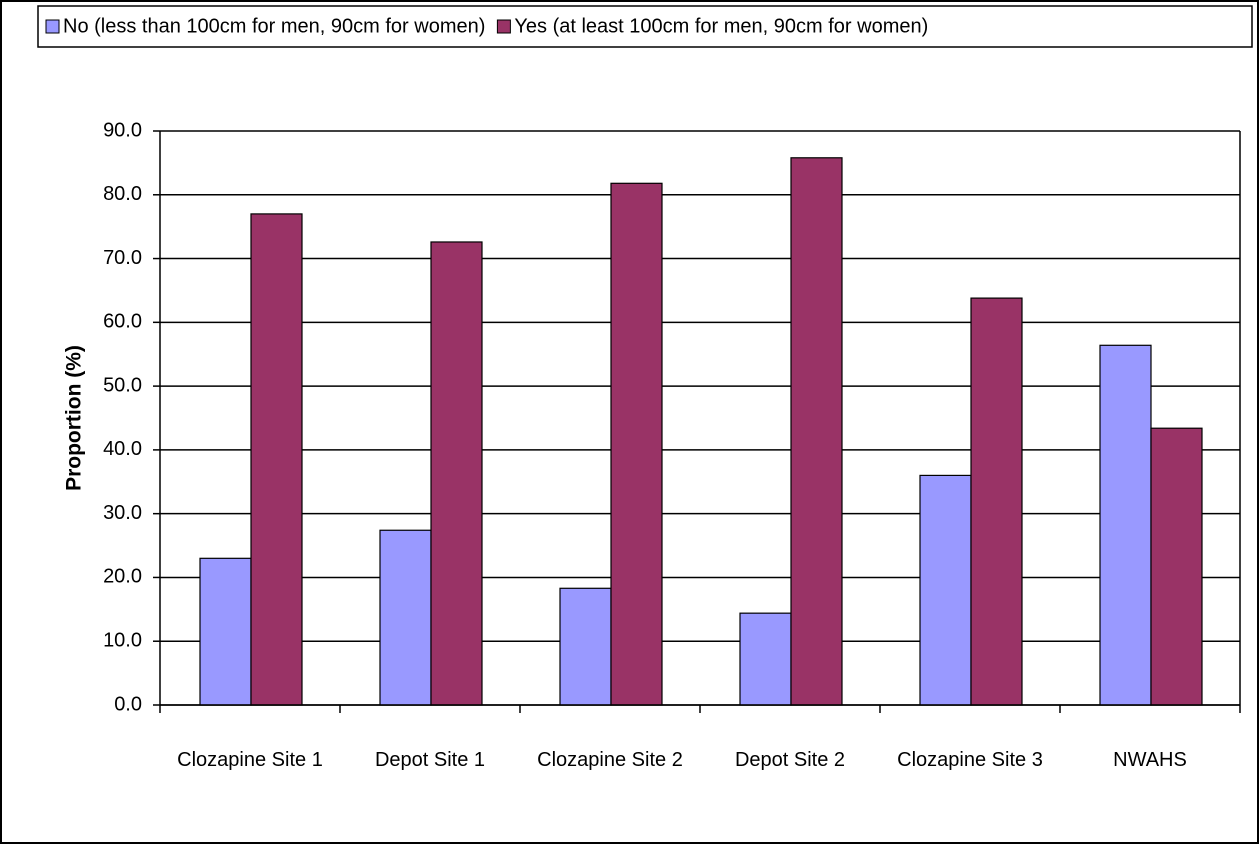  What do you see at coordinates (122, 385) in the screenshot?
I see `y-tick-label: 50.0` at bounding box center [122, 385].